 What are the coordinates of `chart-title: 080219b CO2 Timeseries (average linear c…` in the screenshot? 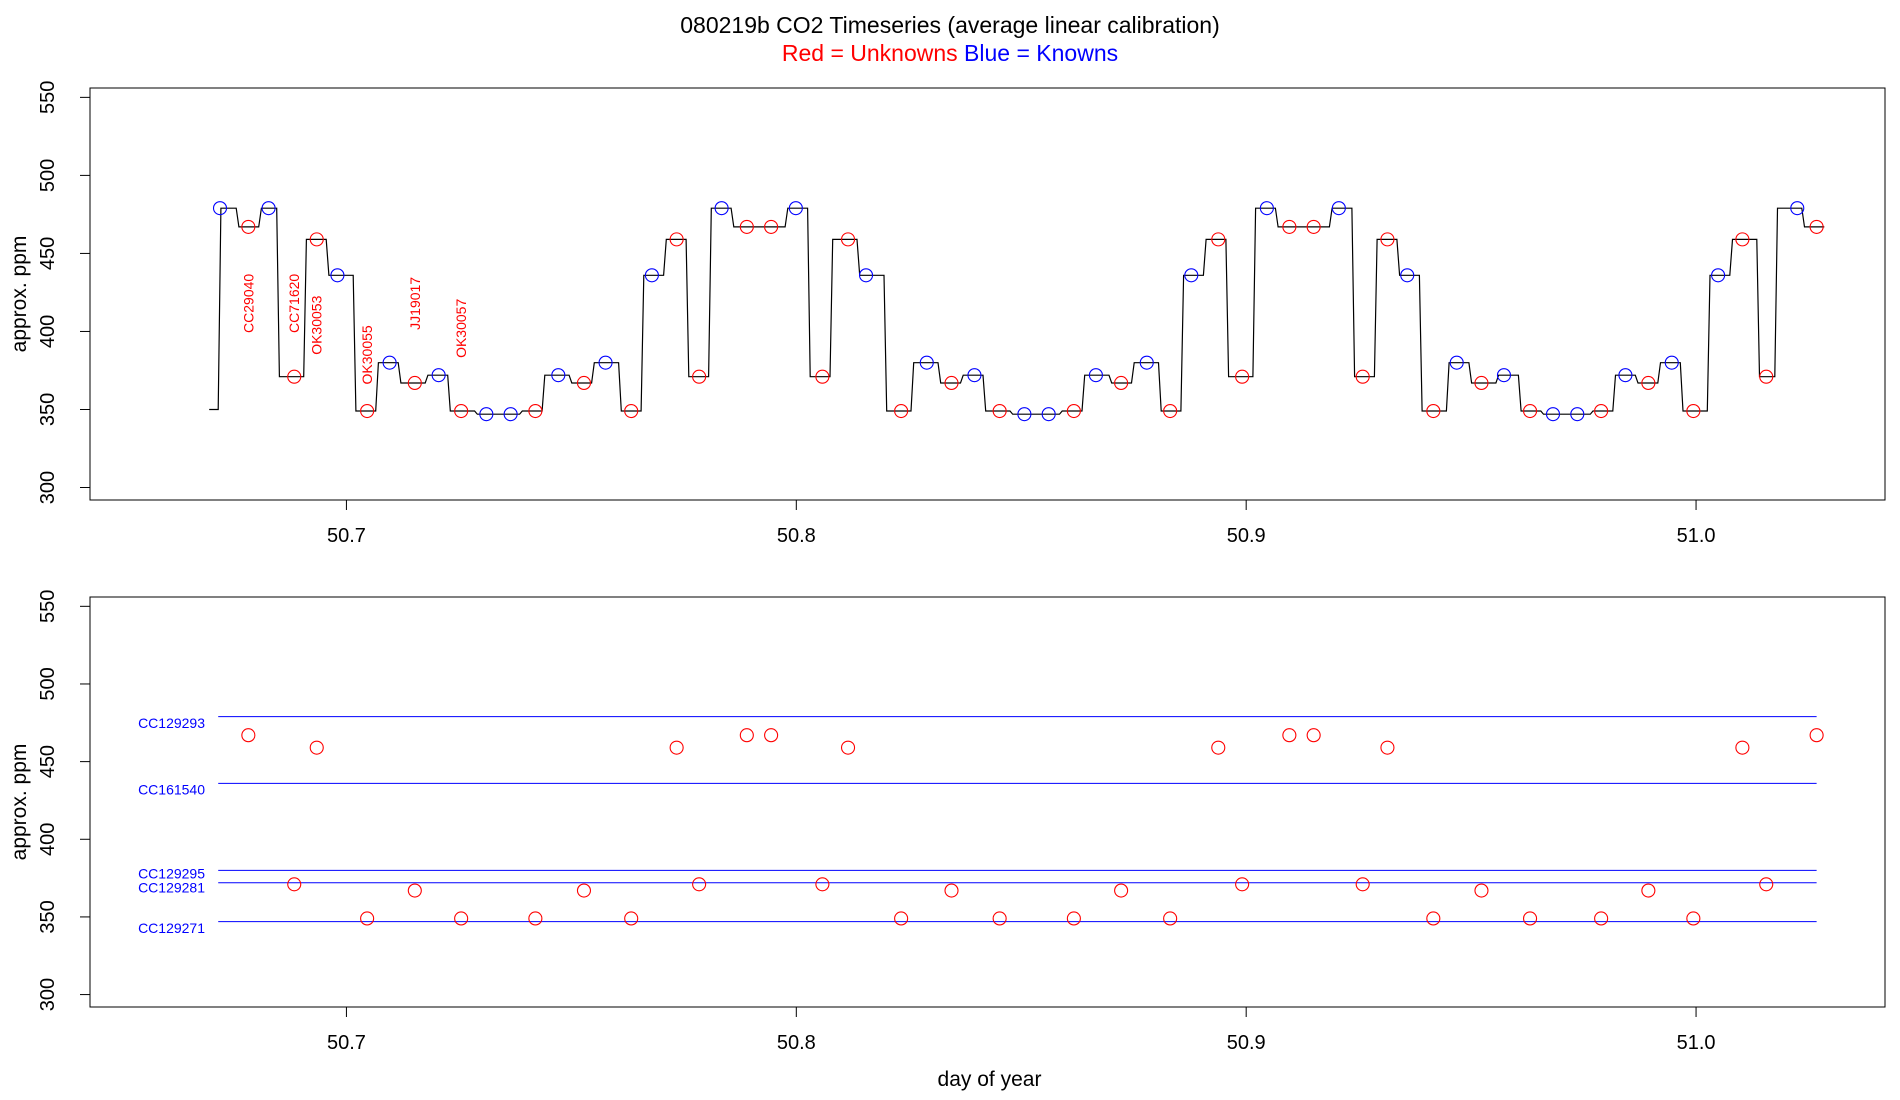 It's located at (950, 25).